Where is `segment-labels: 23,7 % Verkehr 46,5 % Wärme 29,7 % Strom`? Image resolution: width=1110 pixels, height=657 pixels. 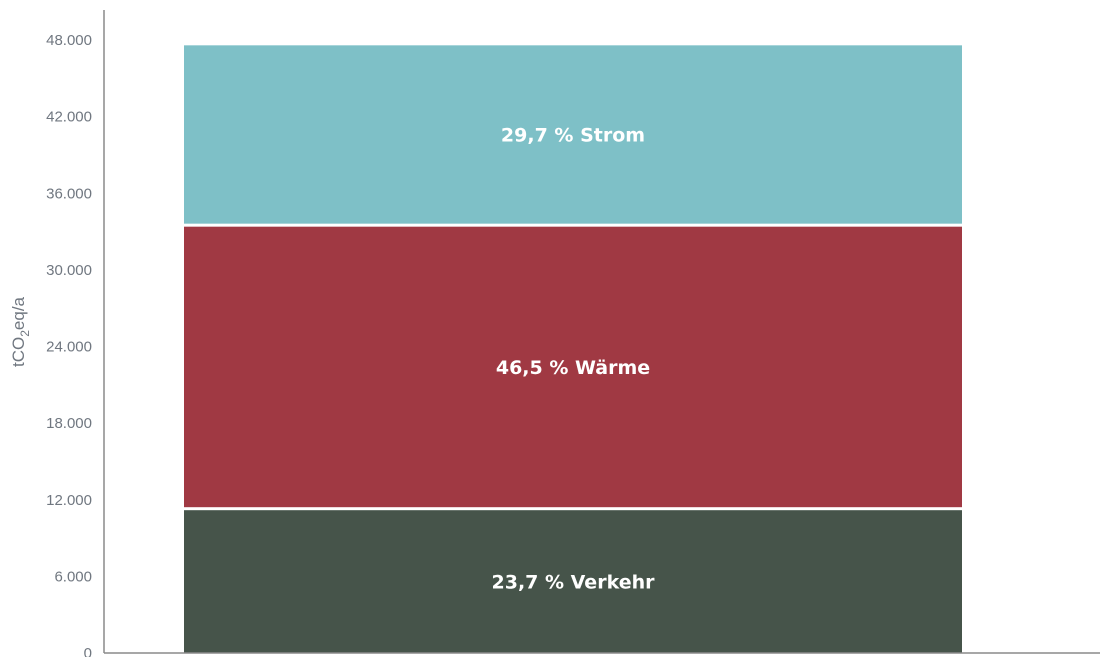
segment-labels: 23,7 % Verkehr 46,5 % Wärme 29,7 % Strom is located at coordinates (574, 359).